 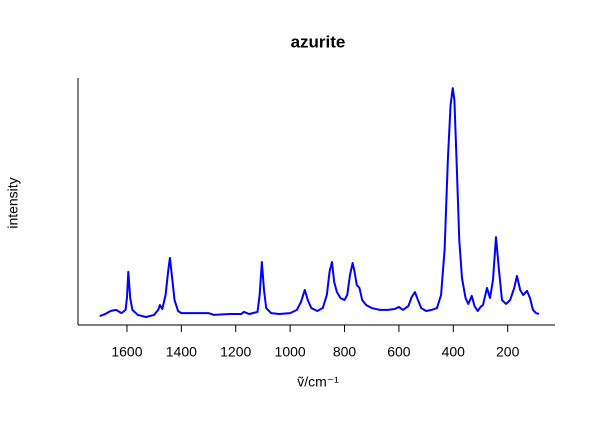 I want to click on y-axis-label: intensity, so click(x=13, y=202).